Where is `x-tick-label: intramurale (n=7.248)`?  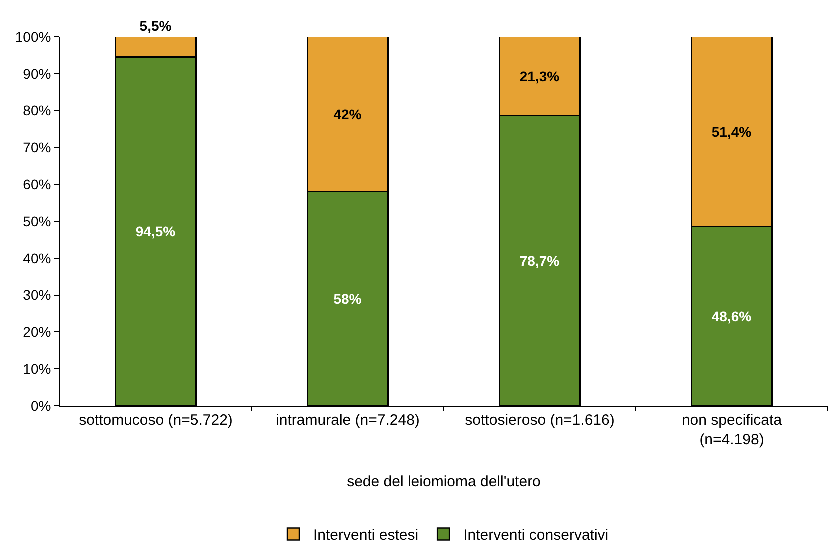 x-tick-label: intramurale (n=7.248) is located at coordinates (348, 420).